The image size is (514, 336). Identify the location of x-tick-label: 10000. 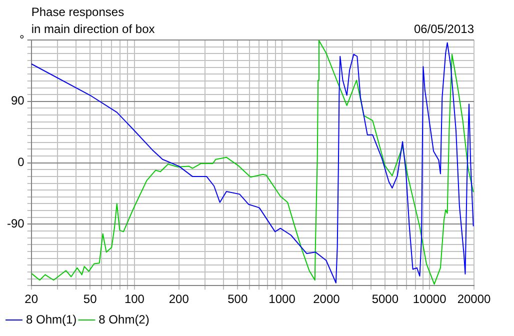
(429, 299).